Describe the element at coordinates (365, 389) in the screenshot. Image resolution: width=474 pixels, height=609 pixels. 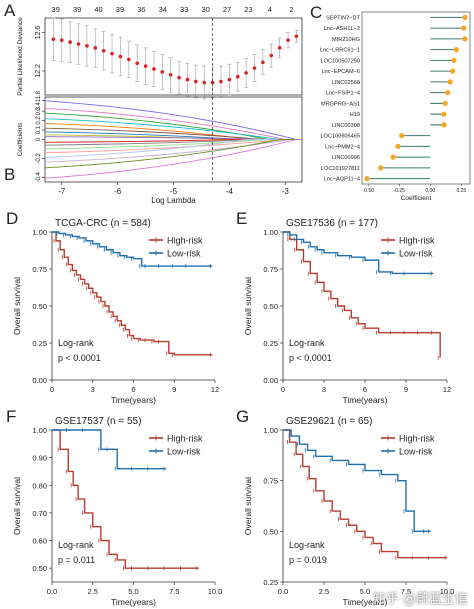
I see `x-tick-label: 6` at that location.